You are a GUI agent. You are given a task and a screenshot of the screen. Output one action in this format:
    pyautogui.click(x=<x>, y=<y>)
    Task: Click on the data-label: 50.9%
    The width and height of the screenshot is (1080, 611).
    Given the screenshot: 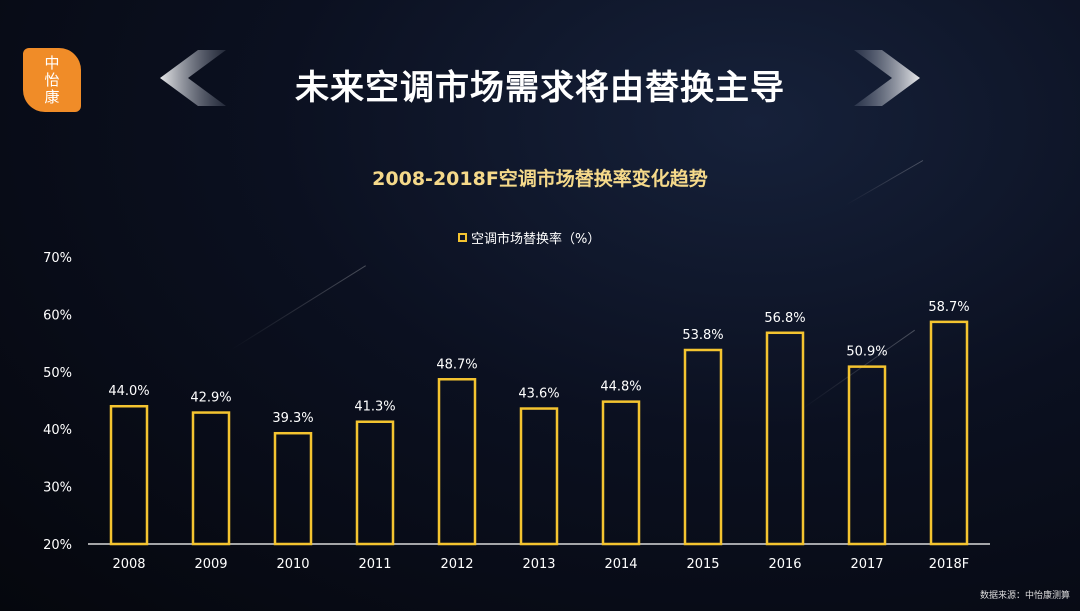 What is the action you would take?
    pyautogui.click(x=866, y=352)
    